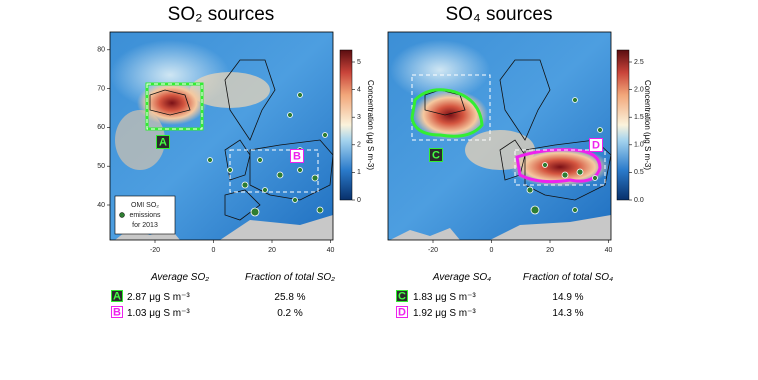 The height and width of the screenshot is (380, 758). Describe the element at coordinates (101, 88) in the screenshot. I see `y-tick-label: 70` at that location.